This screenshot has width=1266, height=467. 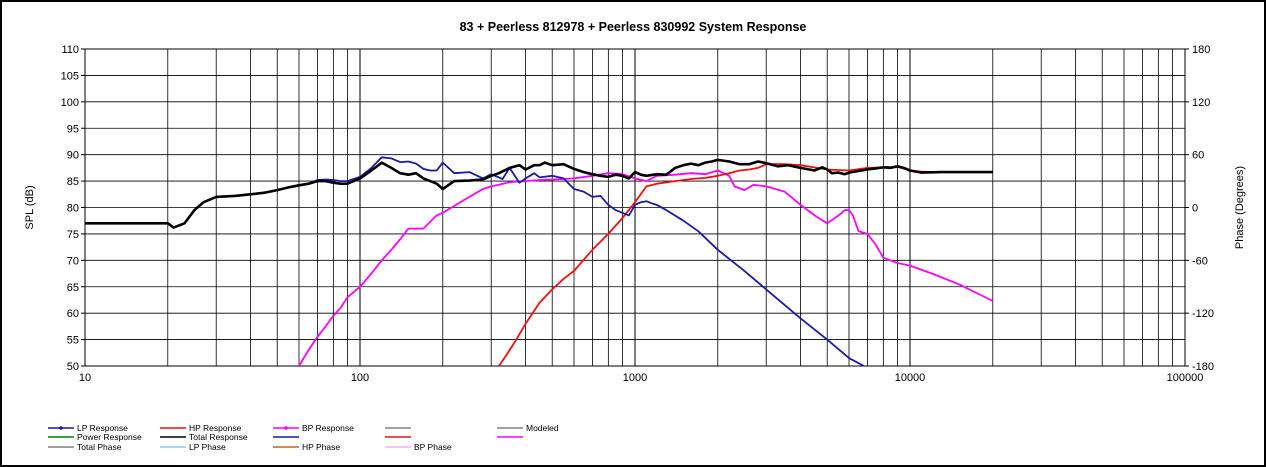 What do you see at coordinates (70, 76) in the screenshot?
I see `y-tick-label: 105` at bounding box center [70, 76].